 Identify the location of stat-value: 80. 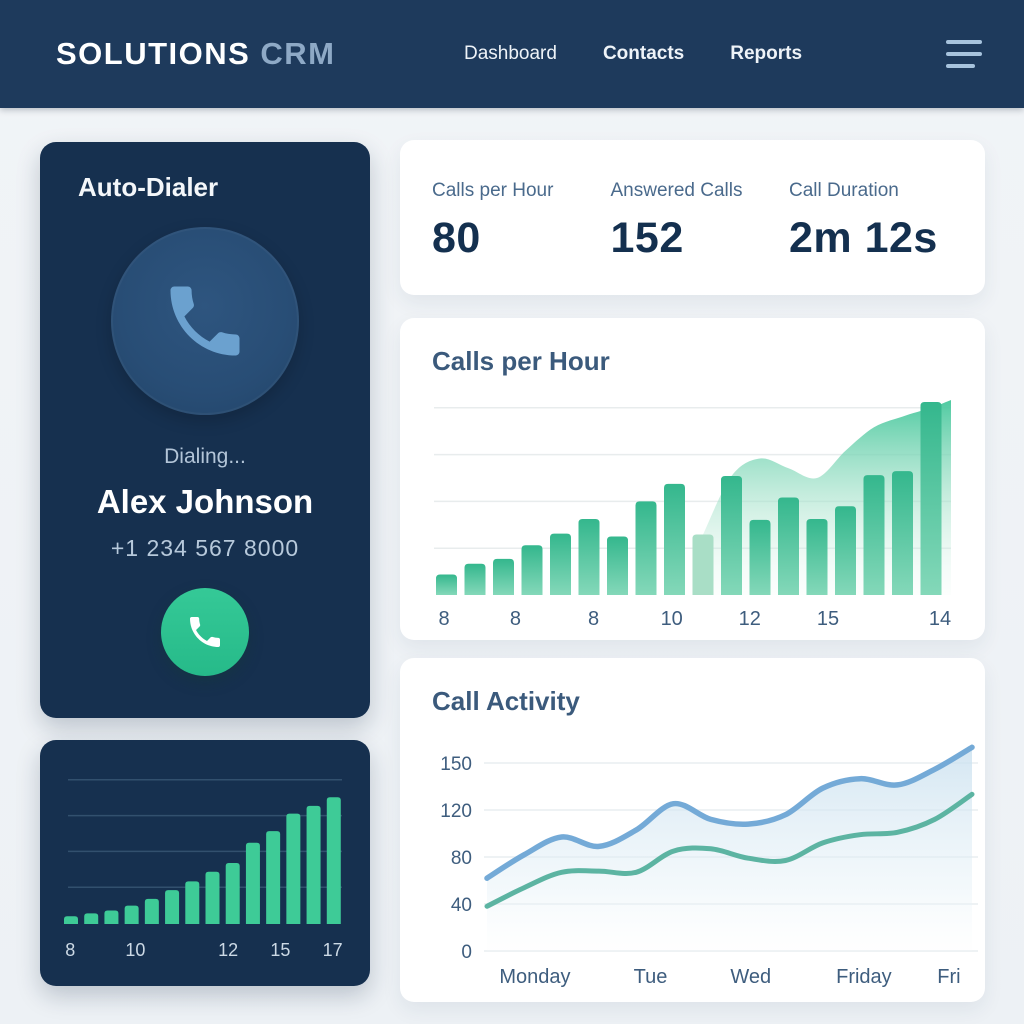
(456, 238).